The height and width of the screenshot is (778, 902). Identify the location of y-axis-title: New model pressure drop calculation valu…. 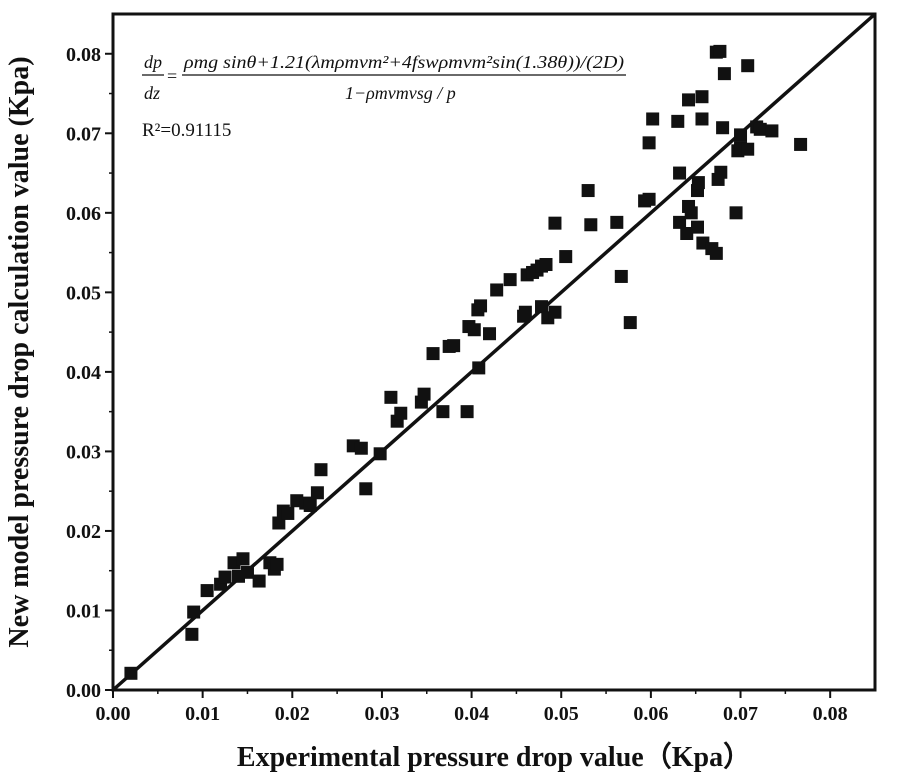
(19, 351).